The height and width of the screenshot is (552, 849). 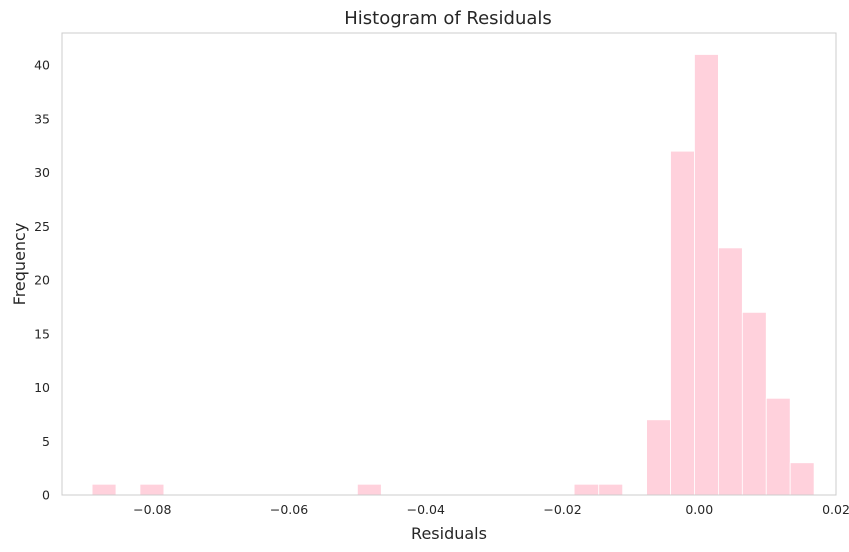 What do you see at coordinates (699, 509) in the screenshot?
I see `x-tick-label: 0.00` at bounding box center [699, 509].